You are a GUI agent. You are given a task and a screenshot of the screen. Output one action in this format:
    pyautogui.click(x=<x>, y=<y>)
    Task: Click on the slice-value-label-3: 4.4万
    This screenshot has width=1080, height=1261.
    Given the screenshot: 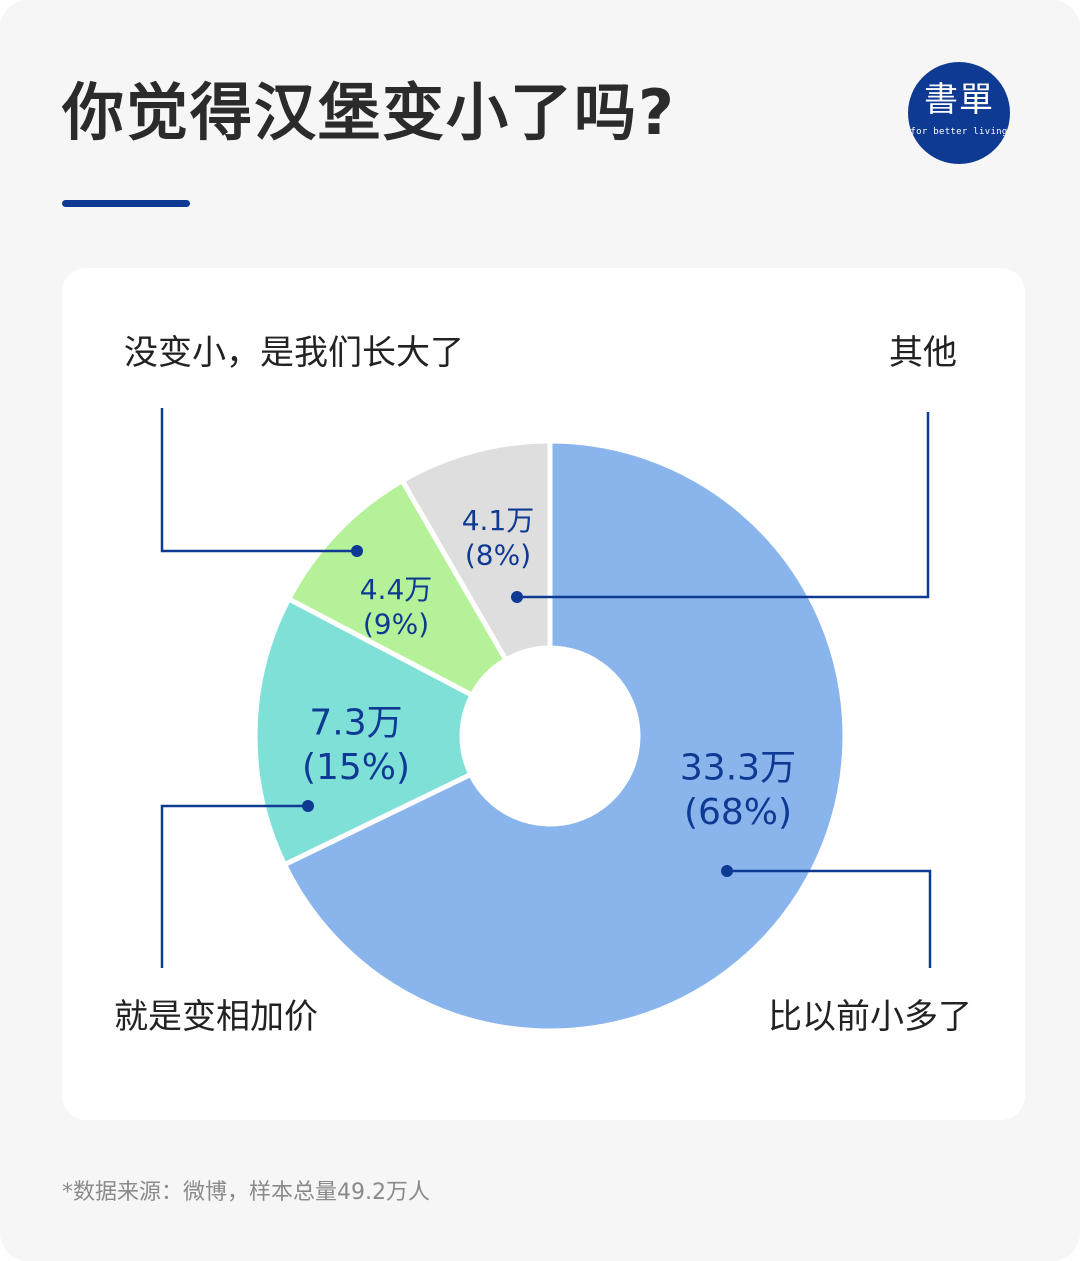 What is the action you would take?
    pyautogui.click(x=396, y=589)
    